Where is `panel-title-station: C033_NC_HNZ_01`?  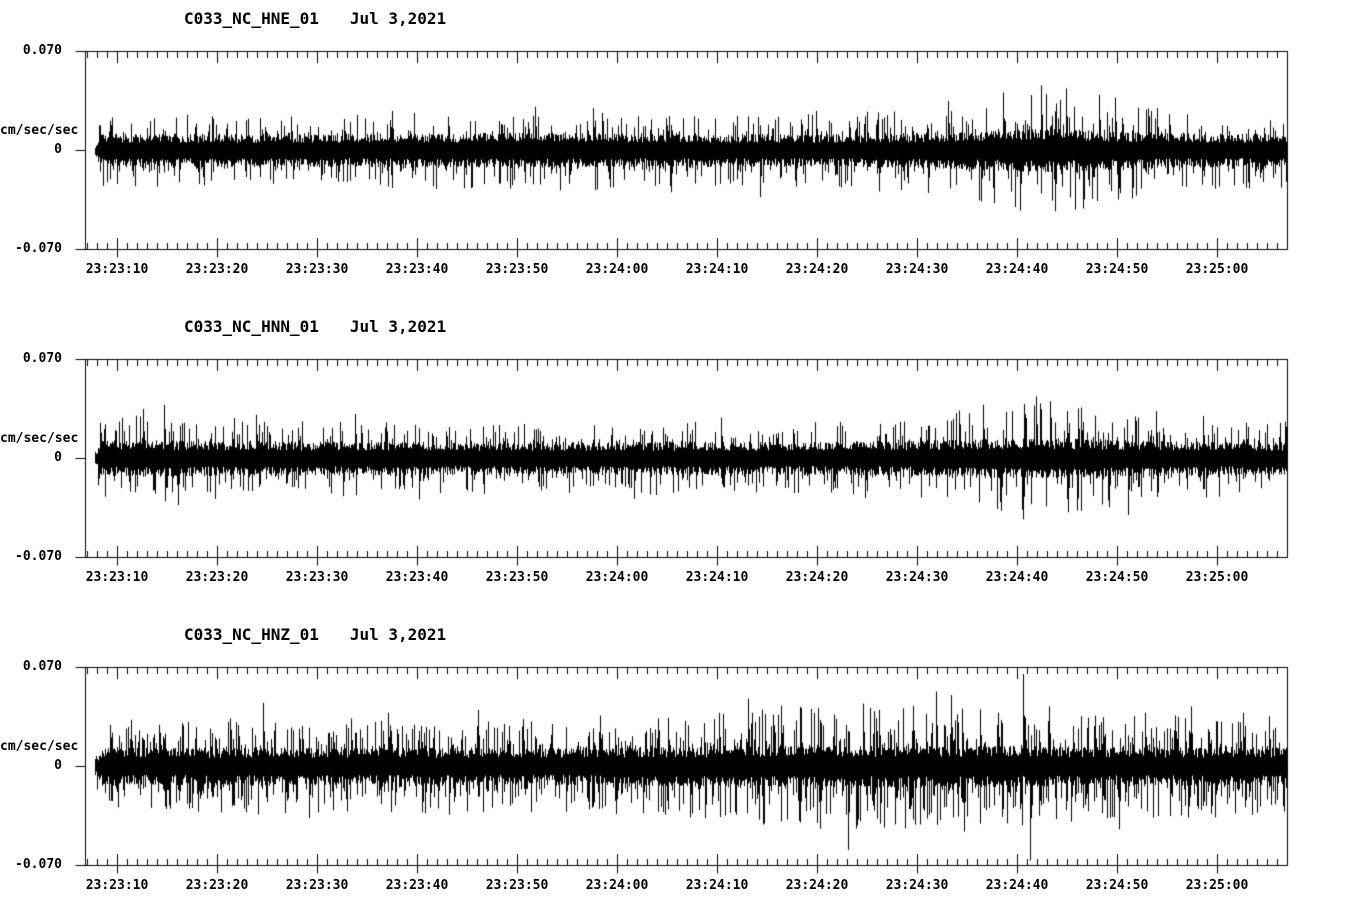
panel-title-station: C033_NC_HNZ_01 is located at coordinates (251, 634).